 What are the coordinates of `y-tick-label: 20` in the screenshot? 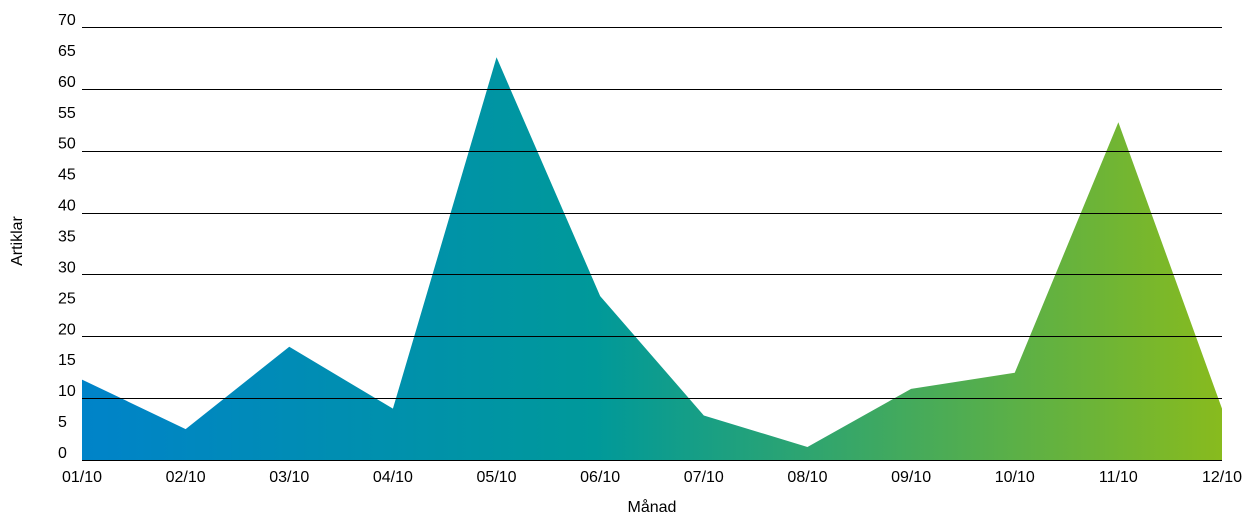 It's located at (67, 329).